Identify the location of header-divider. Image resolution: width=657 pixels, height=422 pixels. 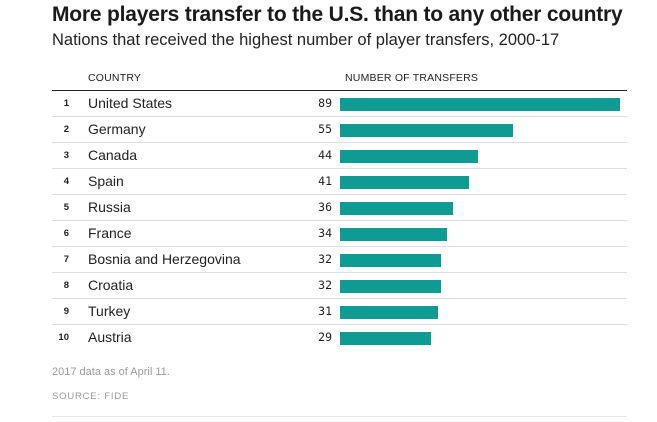
(339, 90).